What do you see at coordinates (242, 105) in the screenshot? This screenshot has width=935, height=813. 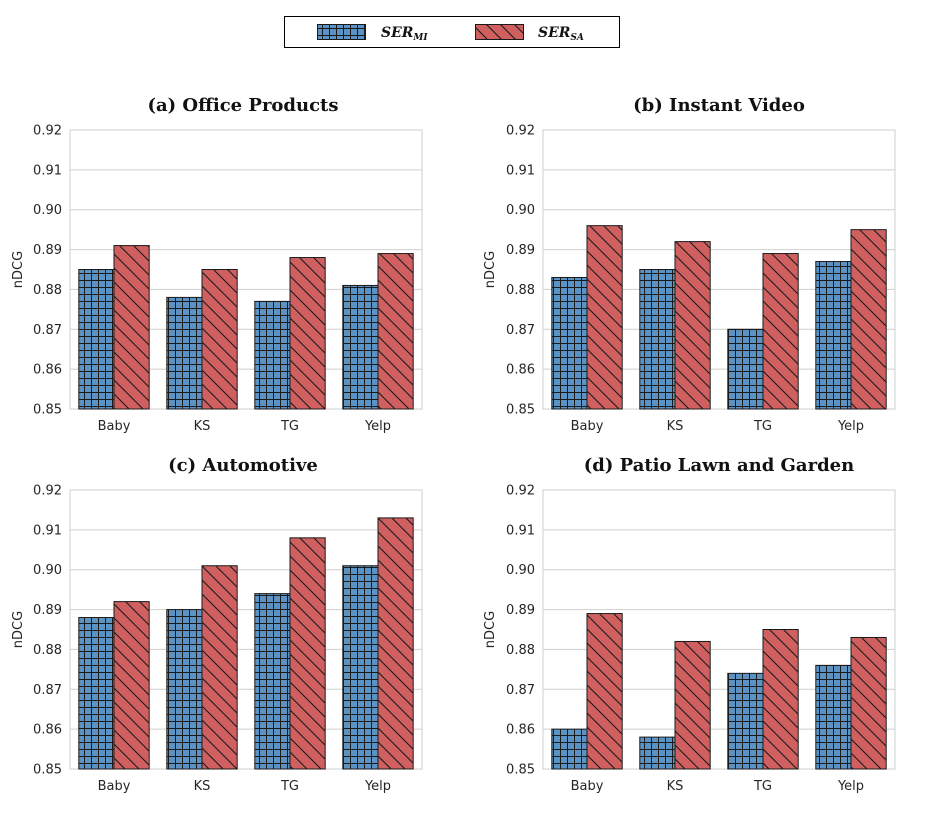 I see `panel-title: (a) Office Products` at bounding box center [242, 105].